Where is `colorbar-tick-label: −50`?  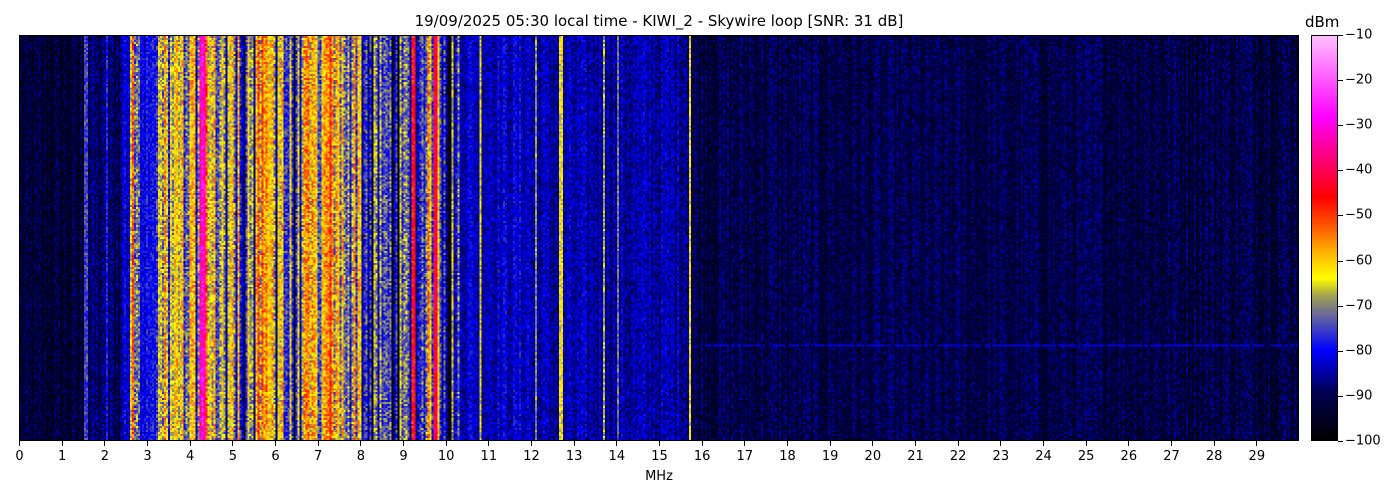
colorbar-tick-label: −50 is located at coordinates (1359, 215).